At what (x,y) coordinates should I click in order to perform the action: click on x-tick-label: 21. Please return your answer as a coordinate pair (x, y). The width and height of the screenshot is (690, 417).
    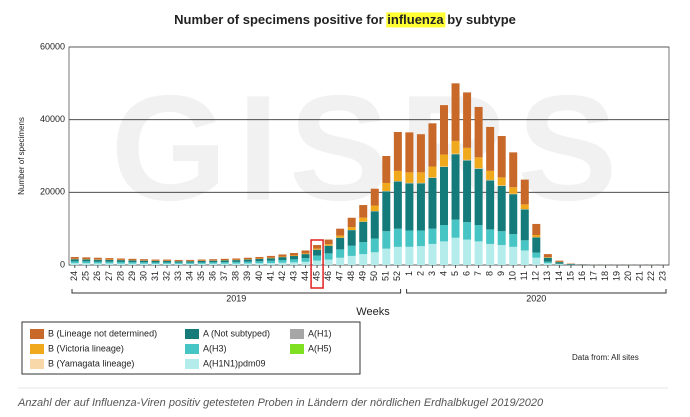
    Looking at the image, I should click on (640, 276).